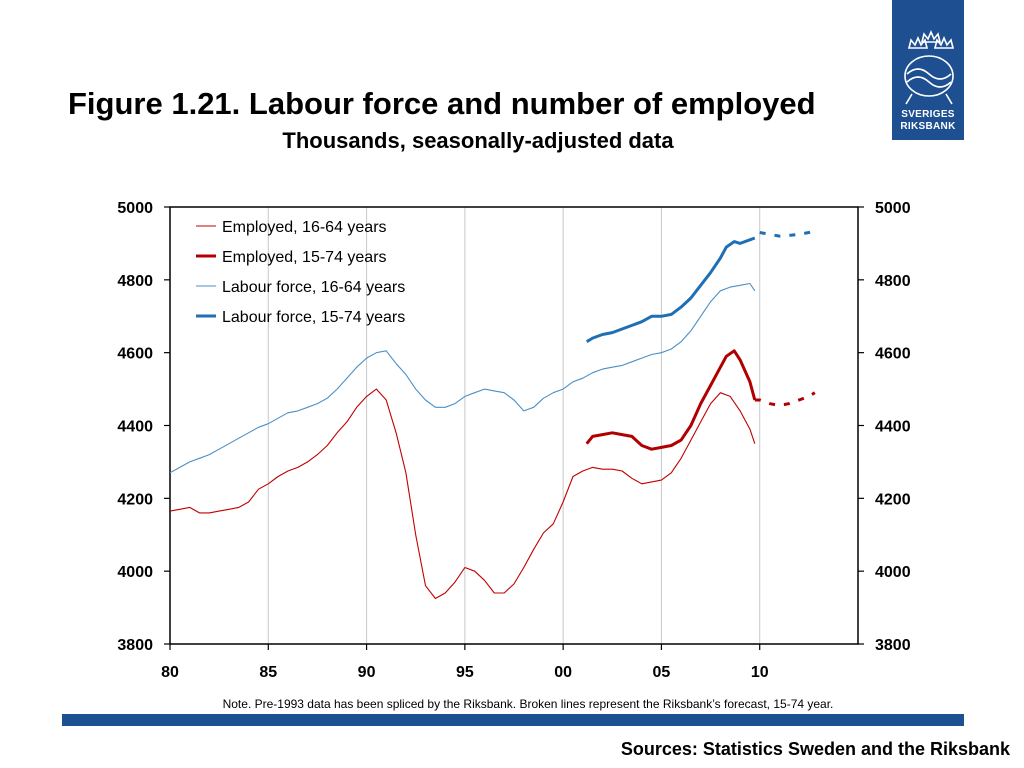  What do you see at coordinates (462, 378) in the screenshot?
I see `series-line-labour-force-16-64-years` at bounding box center [462, 378].